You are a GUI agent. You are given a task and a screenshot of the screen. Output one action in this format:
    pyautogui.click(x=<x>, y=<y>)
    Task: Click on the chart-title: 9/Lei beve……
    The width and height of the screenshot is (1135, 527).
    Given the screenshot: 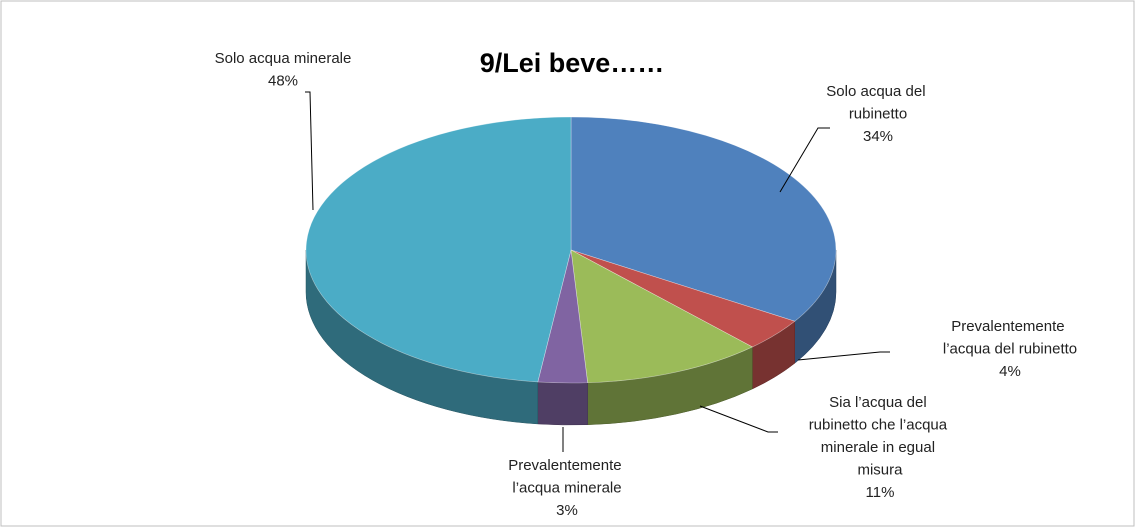 What is the action you would take?
    pyautogui.click(x=572, y=63)
    